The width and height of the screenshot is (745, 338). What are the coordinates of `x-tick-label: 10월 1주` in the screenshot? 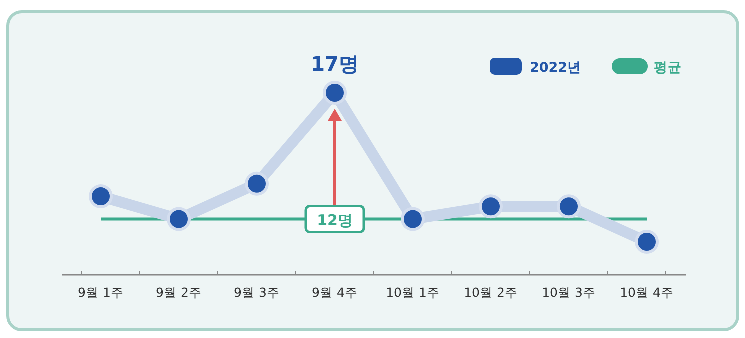 It's located at (413, 292).